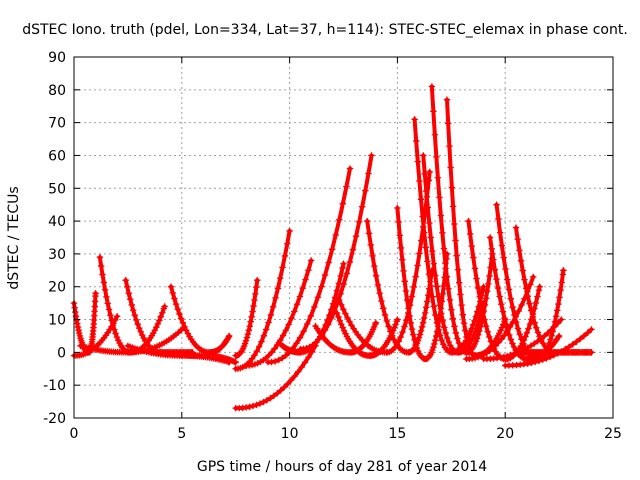 The image size is (640, 480). I want to click on y-tick-label: -10, so click(54, 386).